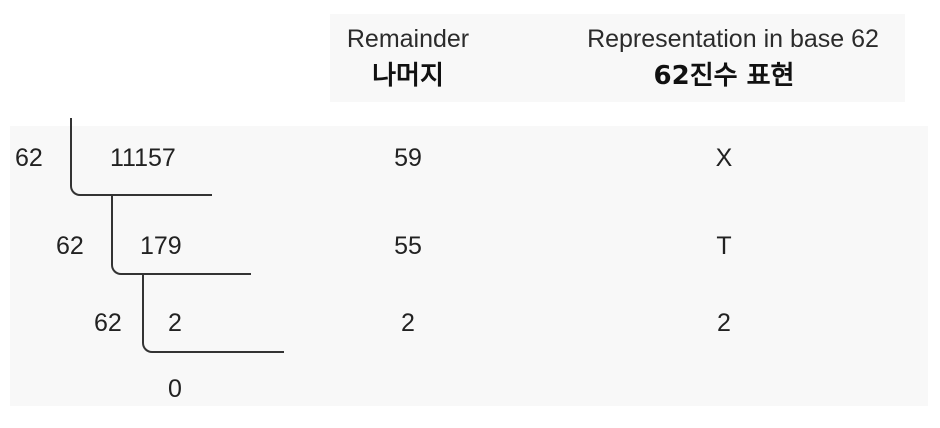 This screenshot has width=940, height=428. What do you see at coordinates (161, 246) in the screenshot?
I see `dividend: 179` at bounding box center [161, 246].